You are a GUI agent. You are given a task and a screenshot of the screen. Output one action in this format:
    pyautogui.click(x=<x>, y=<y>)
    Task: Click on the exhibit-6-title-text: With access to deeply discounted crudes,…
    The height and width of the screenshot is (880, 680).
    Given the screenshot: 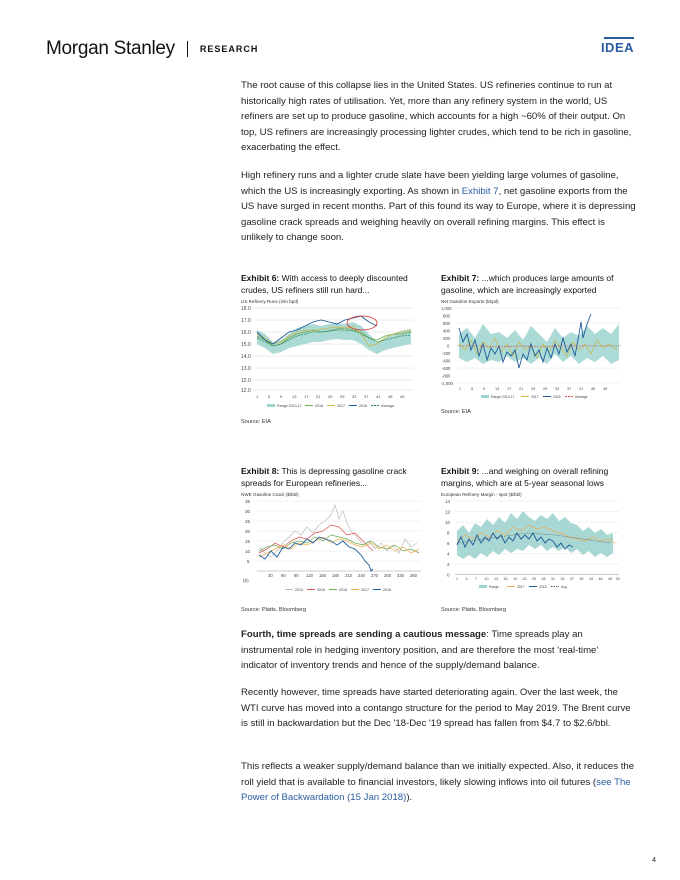 What is the action you would take?
    pyautogui.click(x=324, y=284)
    